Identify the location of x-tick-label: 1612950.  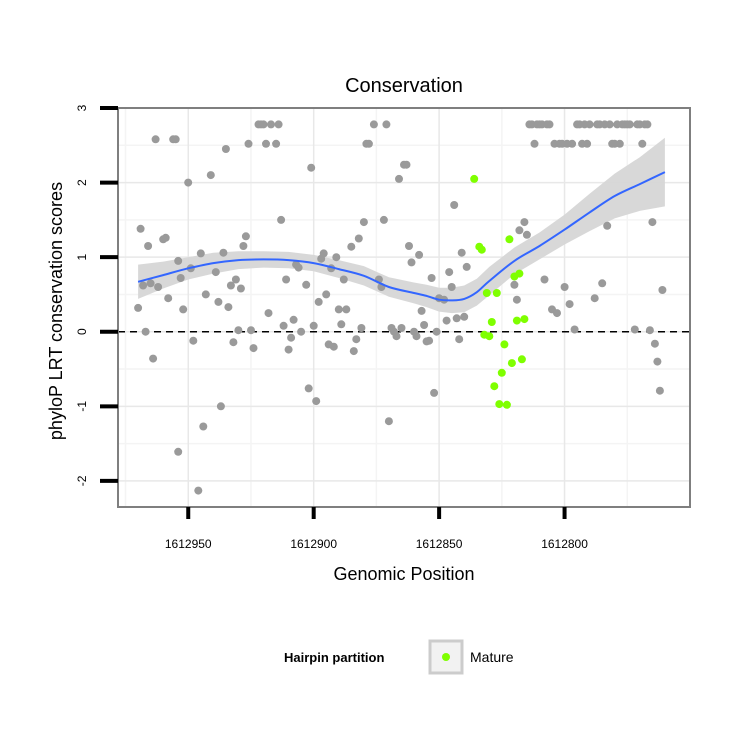
(188, 544).